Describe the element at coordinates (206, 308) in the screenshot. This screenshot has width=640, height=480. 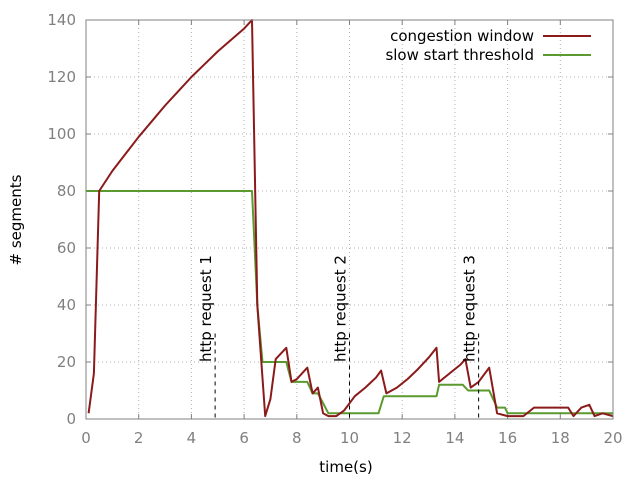
I see `annotation-label-1: http request 1` at that location.